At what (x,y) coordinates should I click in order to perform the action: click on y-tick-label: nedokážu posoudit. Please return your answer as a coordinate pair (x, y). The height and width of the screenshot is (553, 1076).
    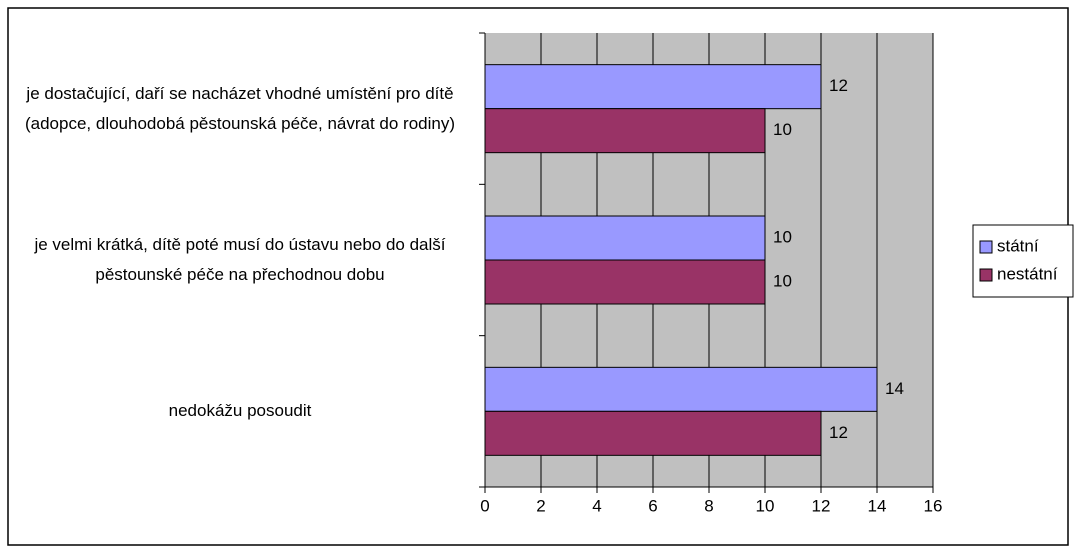
    Looking at the image, I should click on (240, 411).